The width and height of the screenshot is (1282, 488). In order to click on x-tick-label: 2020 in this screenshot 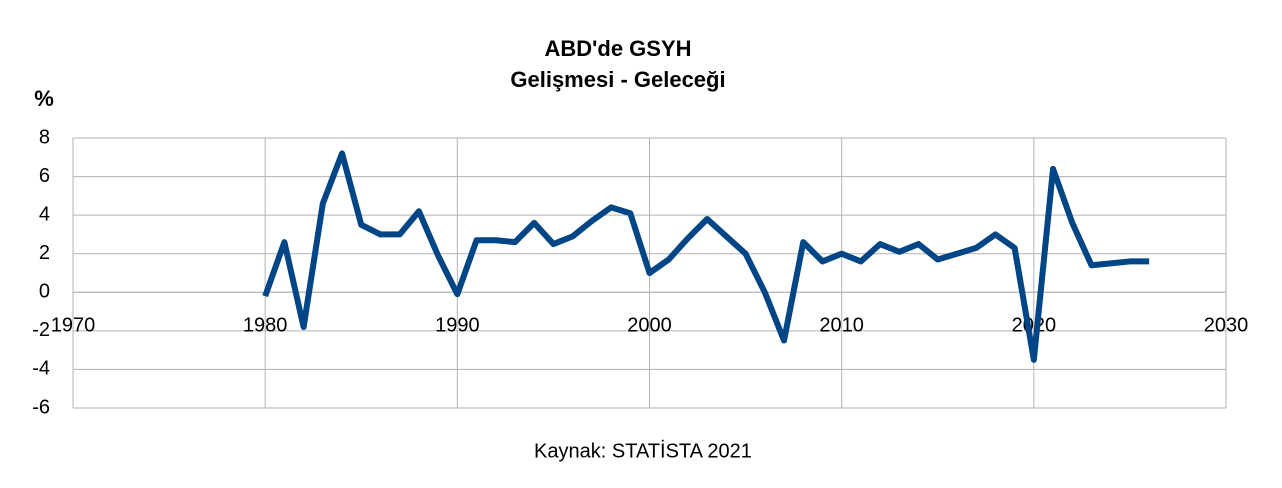, I will do `click(1034, 326)`.